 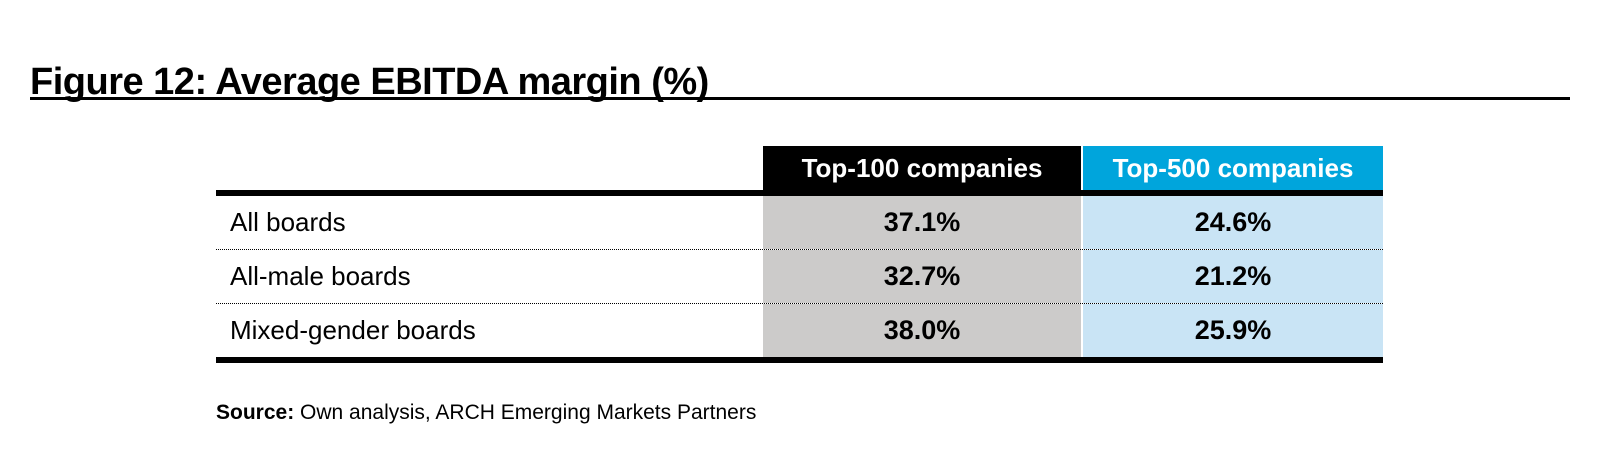 I want to click on cell-top100-value: 37.1%, so click(x=922, y=222).